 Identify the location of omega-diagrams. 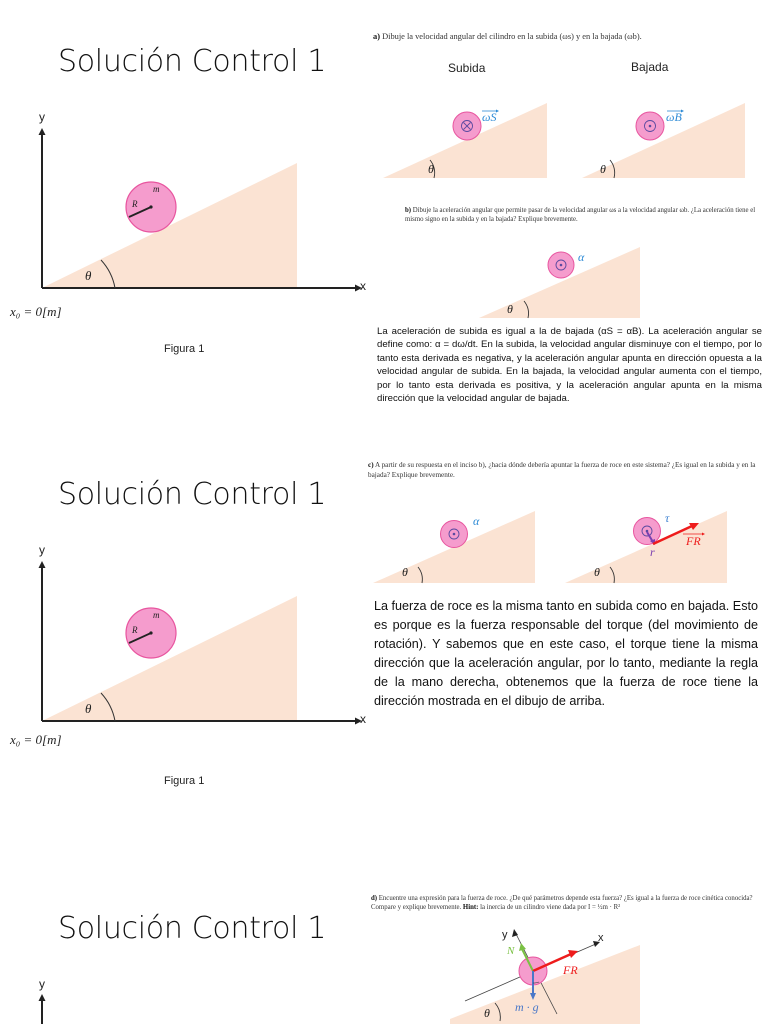
(564, 141).